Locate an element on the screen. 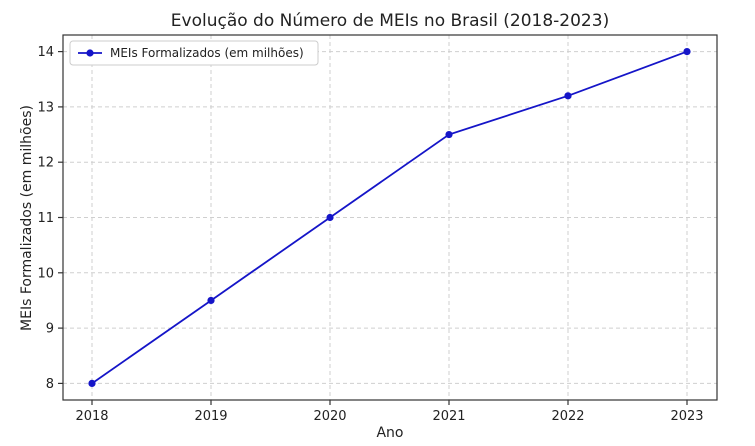  y-tick-label: 13 is located at coordinates (45, 107).